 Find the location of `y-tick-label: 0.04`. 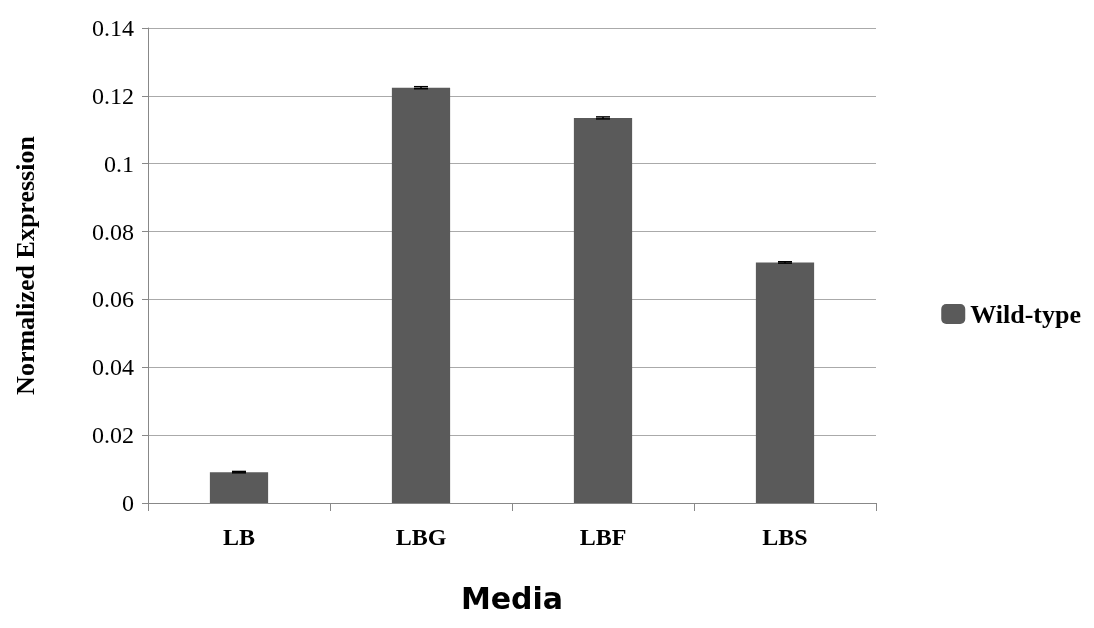

y-tick-label: 0.04 is located at coordinates (113, 367).